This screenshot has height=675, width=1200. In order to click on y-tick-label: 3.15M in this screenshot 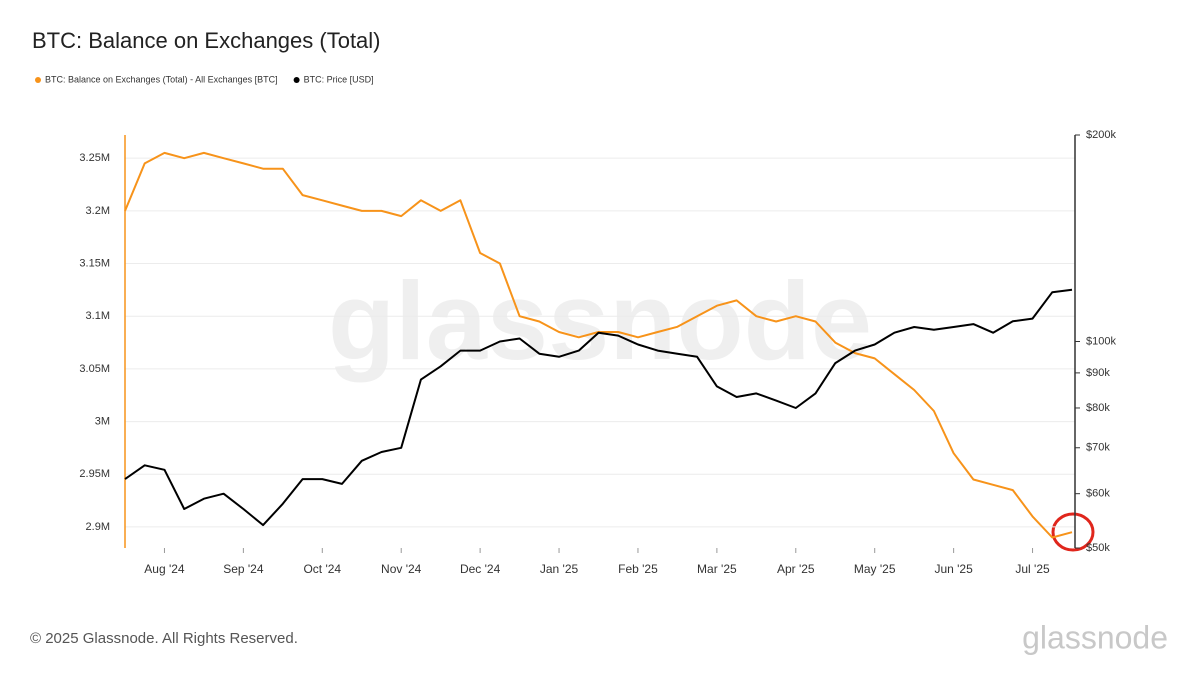, I will do `click(94, 263)`.